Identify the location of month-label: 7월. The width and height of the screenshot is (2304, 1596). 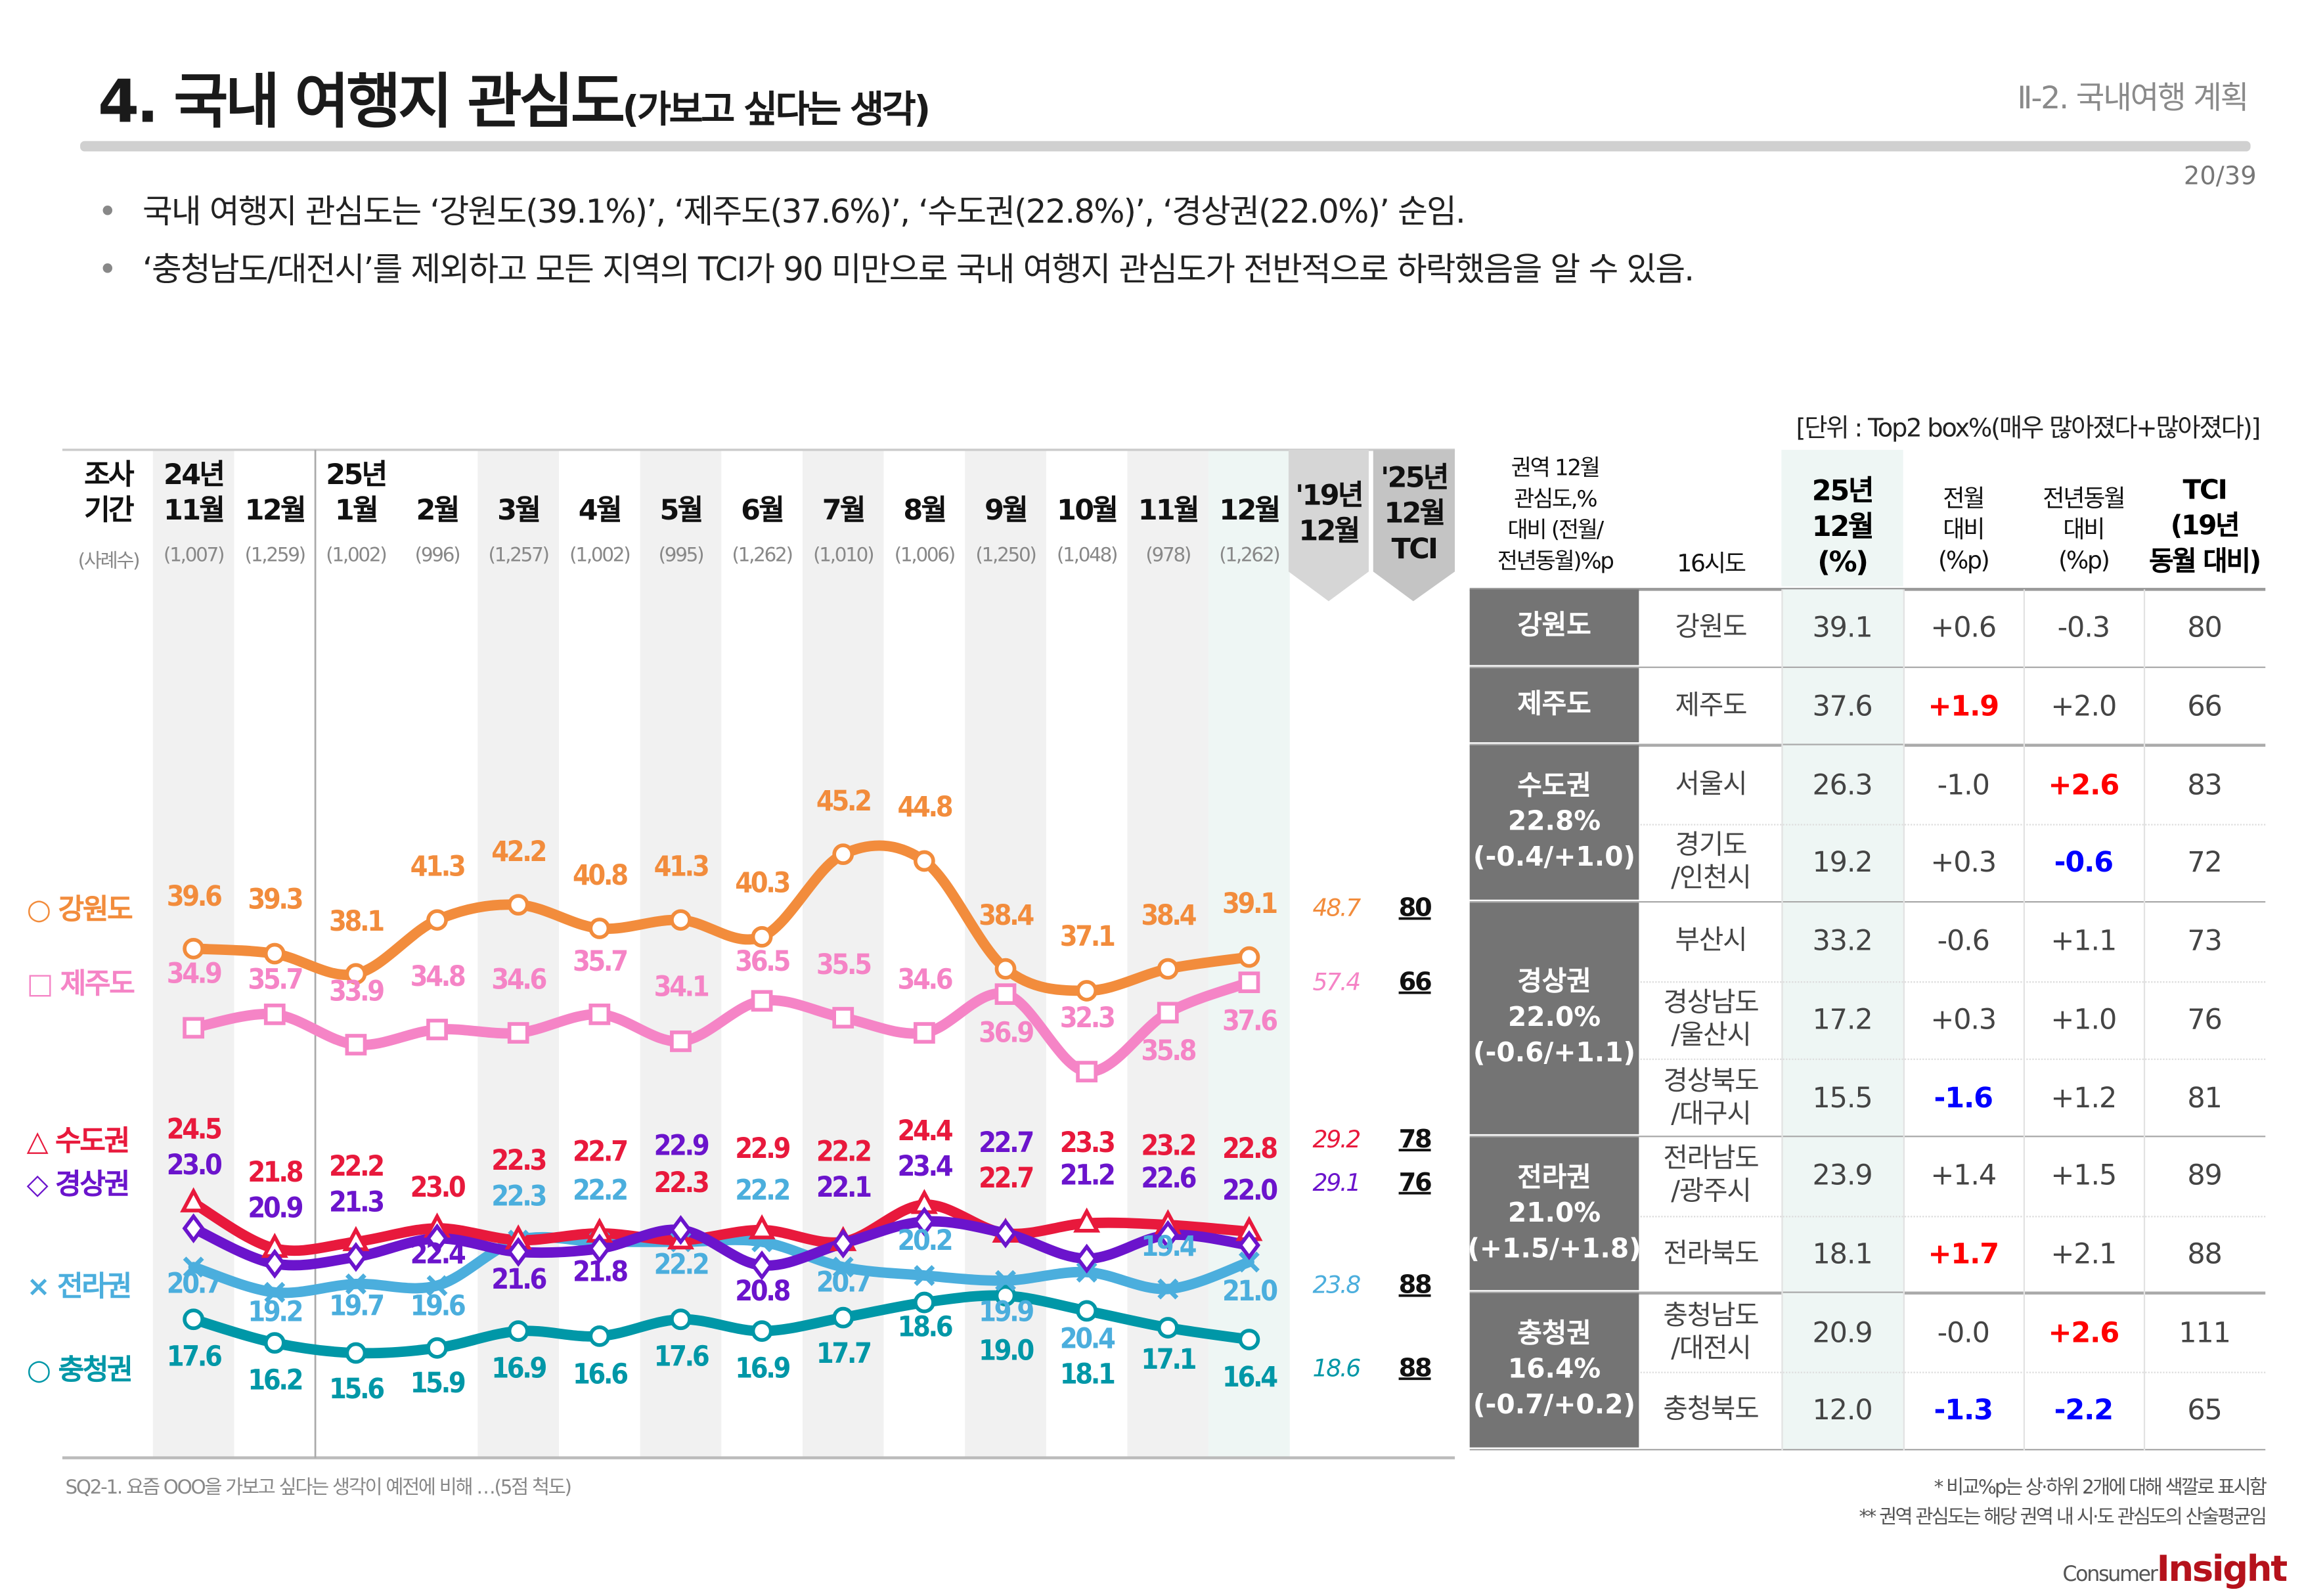
(844, 510).